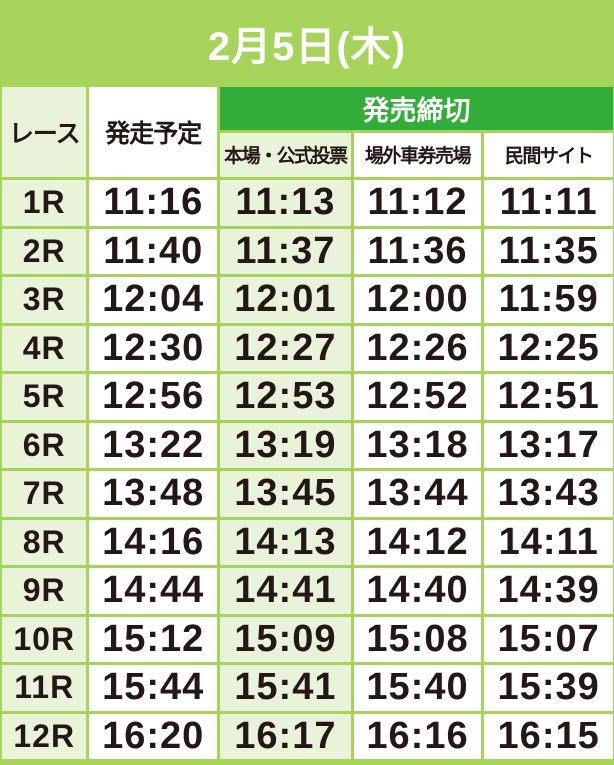 This screenshot has width=614, height=765. I want to click on deadline-private-site: 13:17, so click(548, 445).